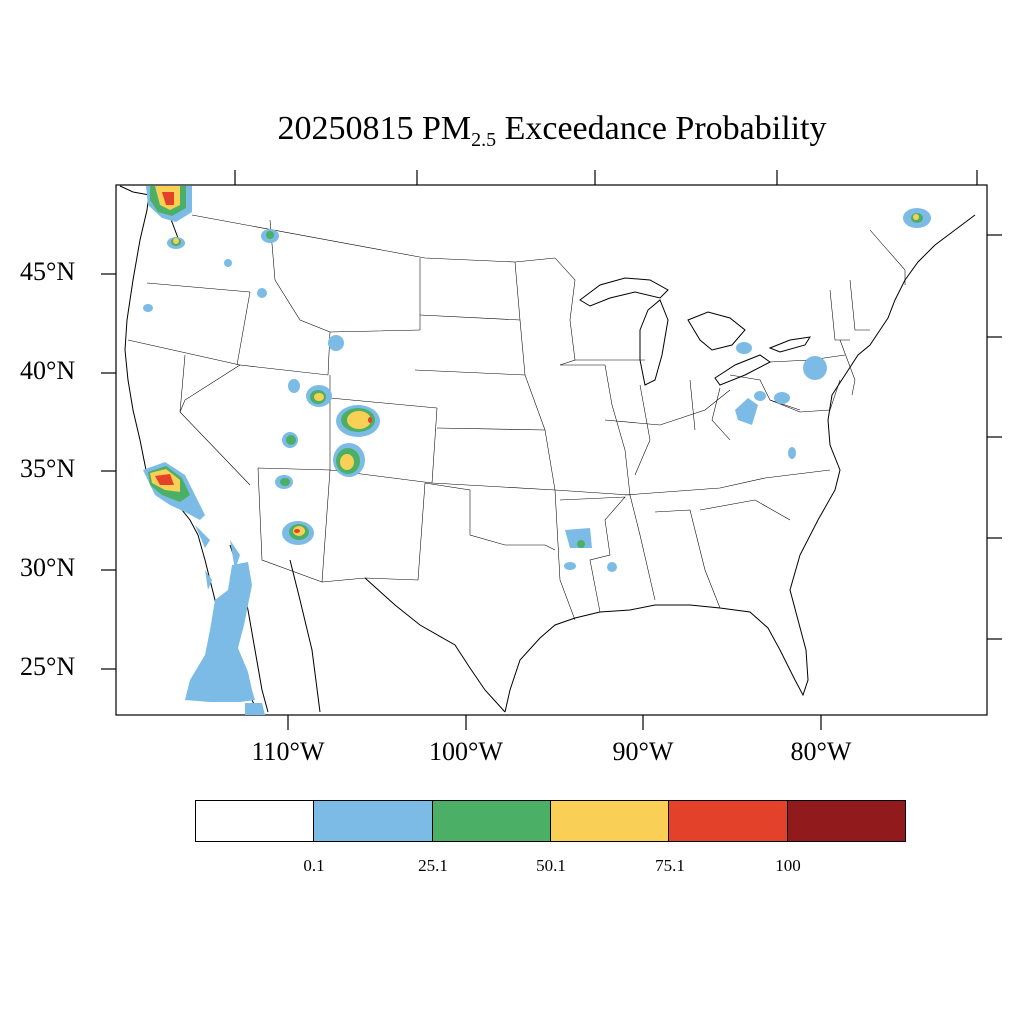 Image resolution: width=1024 pixels, height=1024 pixels. I want to click on lat-label-30n: 30°N, so click(48, 567).